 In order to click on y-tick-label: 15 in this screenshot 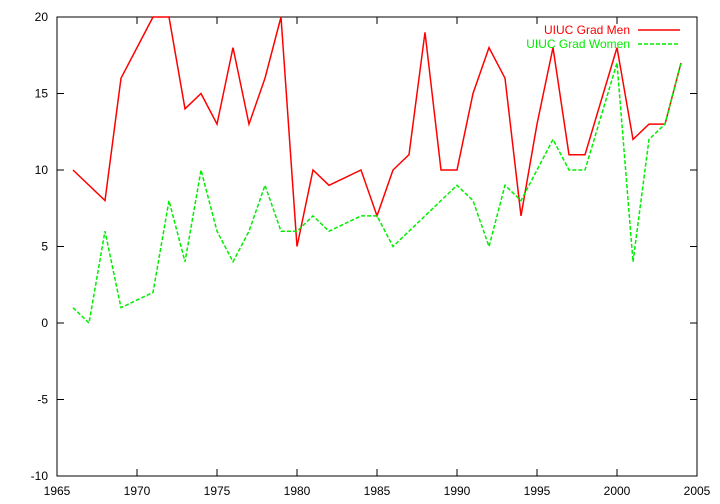, I will do `click(42, 94)`.